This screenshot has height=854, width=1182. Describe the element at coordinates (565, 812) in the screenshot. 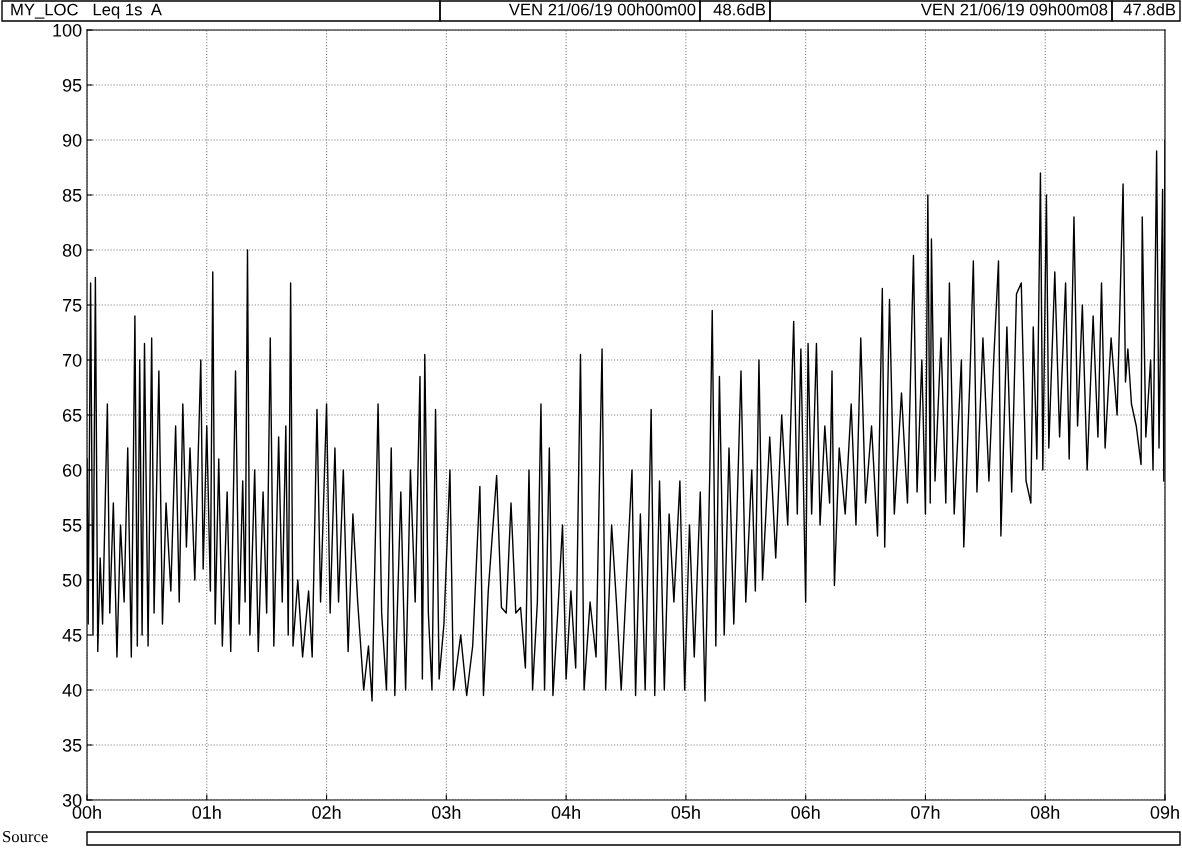

I see `x-tick-label: 04h` at that location.